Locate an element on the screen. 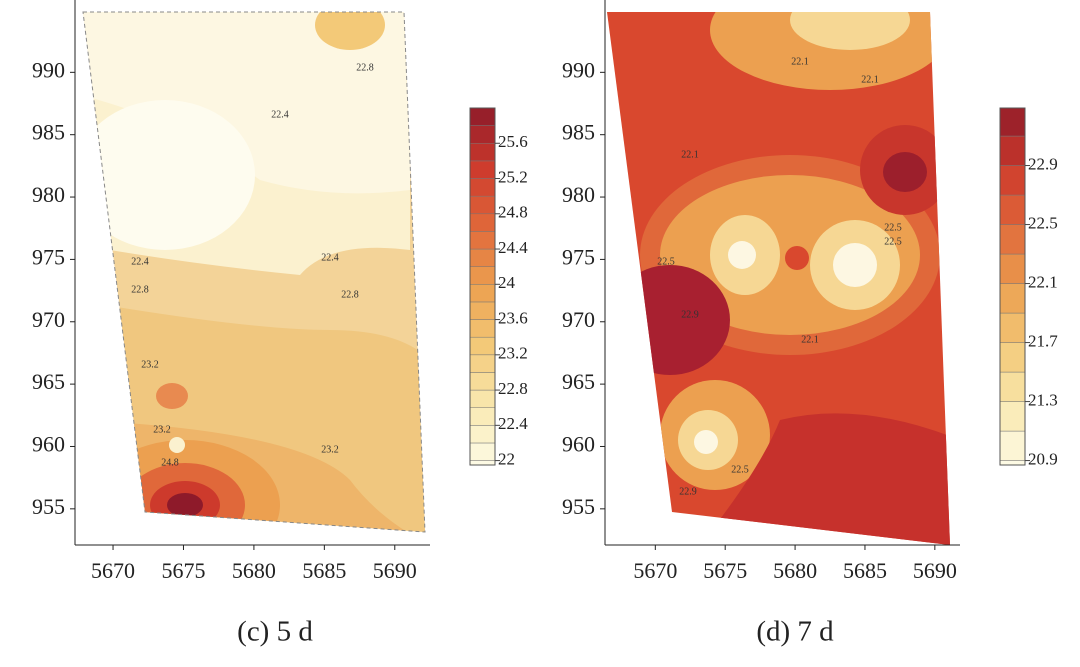 The image size is (1080, 667). colorbar-tick-label: 24.4 is located at coordinates (513, 247).